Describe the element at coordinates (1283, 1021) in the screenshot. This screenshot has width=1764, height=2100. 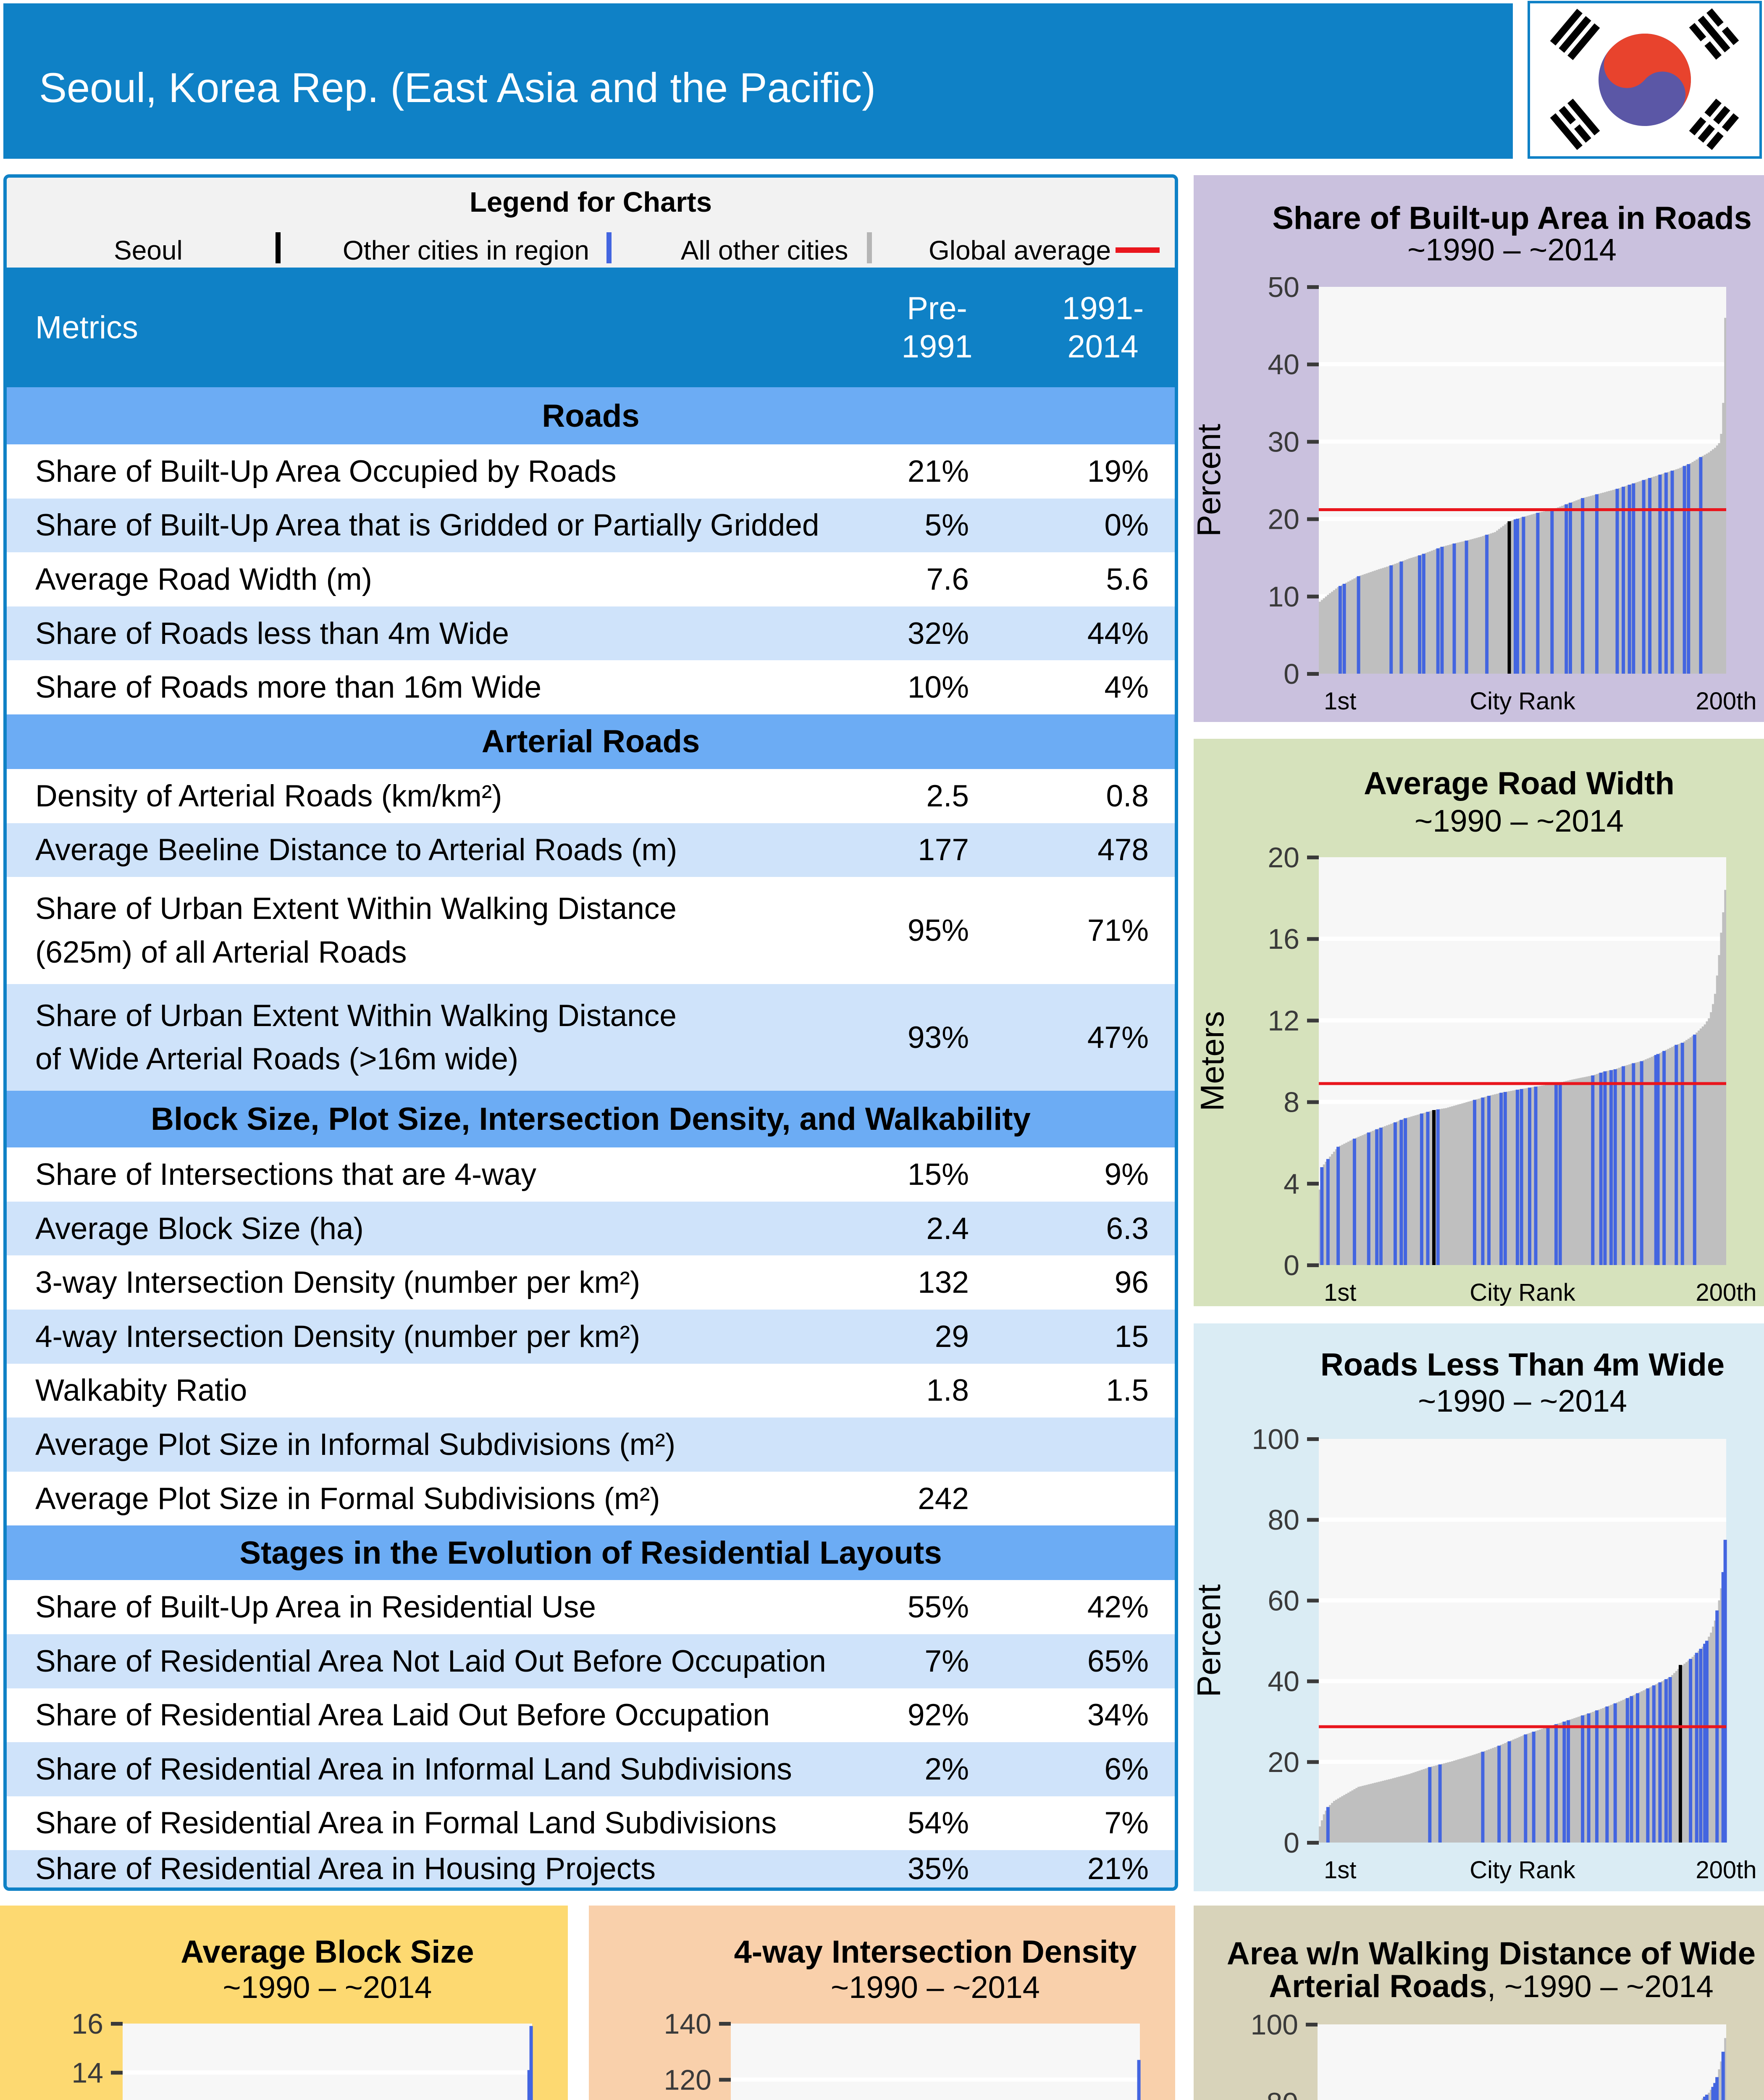
I see `svg-text: 12` at that location.